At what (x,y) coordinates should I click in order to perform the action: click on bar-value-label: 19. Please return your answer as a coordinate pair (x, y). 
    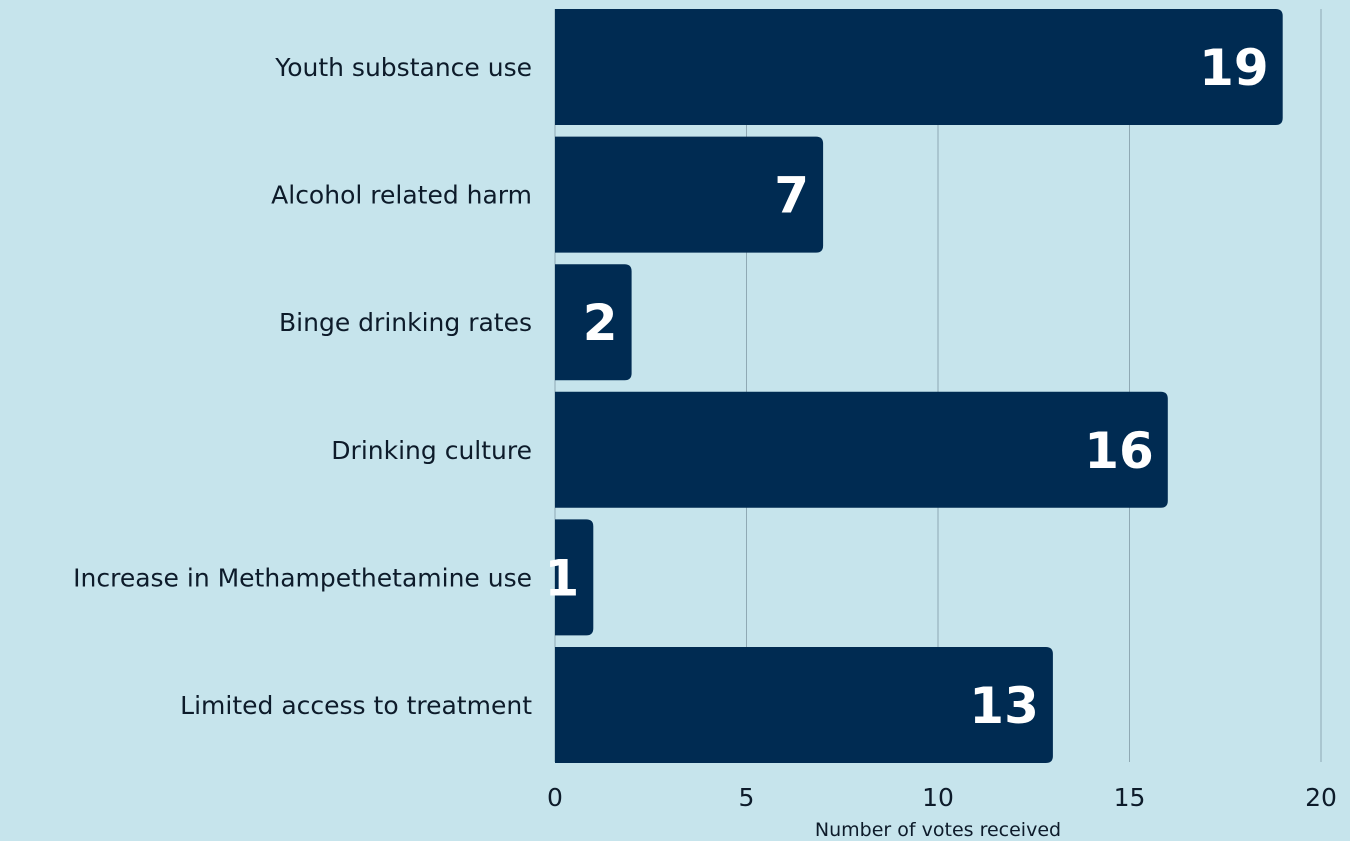
    Looking at the image, I should click on (1234, 68).